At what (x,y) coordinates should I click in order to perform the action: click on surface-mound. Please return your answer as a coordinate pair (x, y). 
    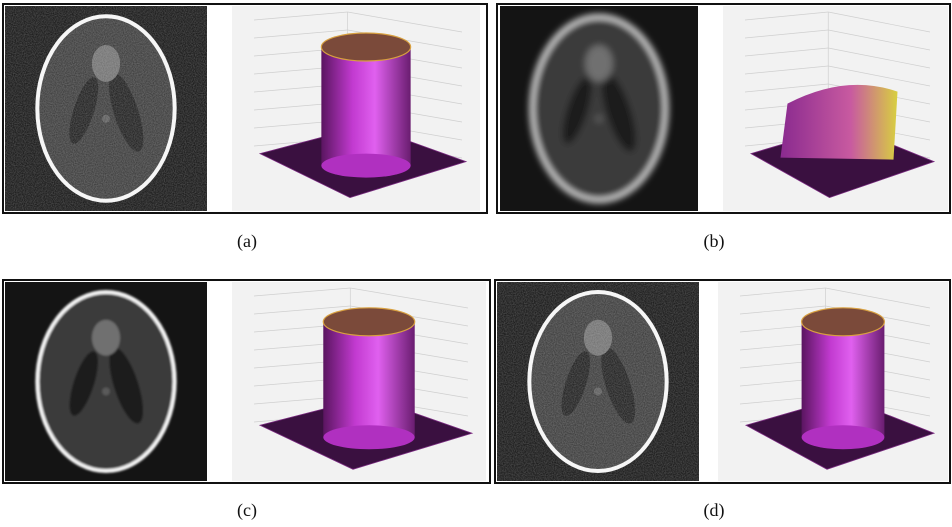
    Looking at the image, I should click on (839, 122).